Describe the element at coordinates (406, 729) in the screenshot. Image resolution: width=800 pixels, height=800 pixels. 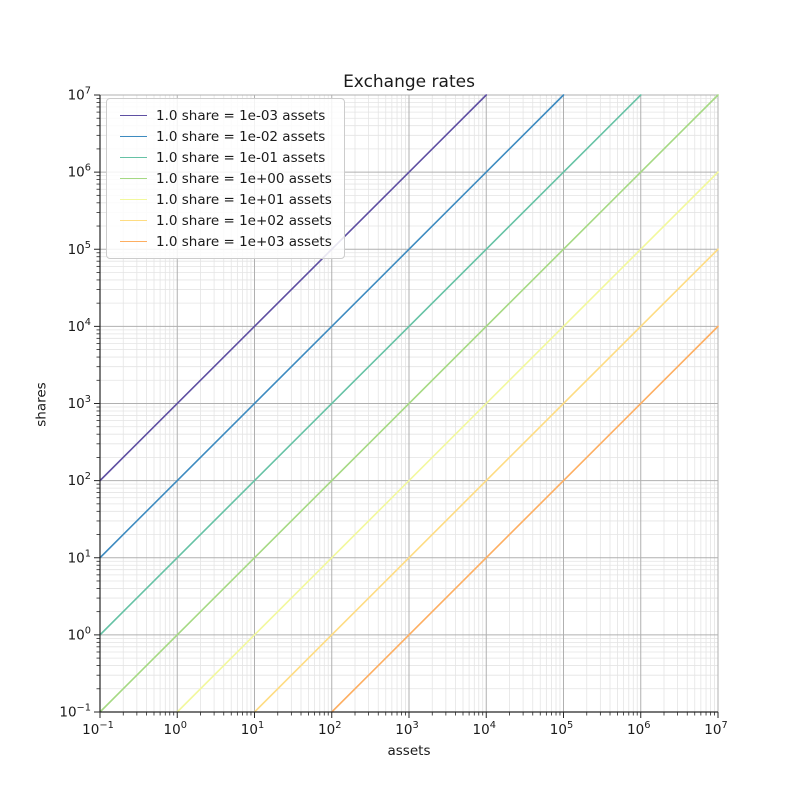
I see `x-tick-label: 10³` at that location.